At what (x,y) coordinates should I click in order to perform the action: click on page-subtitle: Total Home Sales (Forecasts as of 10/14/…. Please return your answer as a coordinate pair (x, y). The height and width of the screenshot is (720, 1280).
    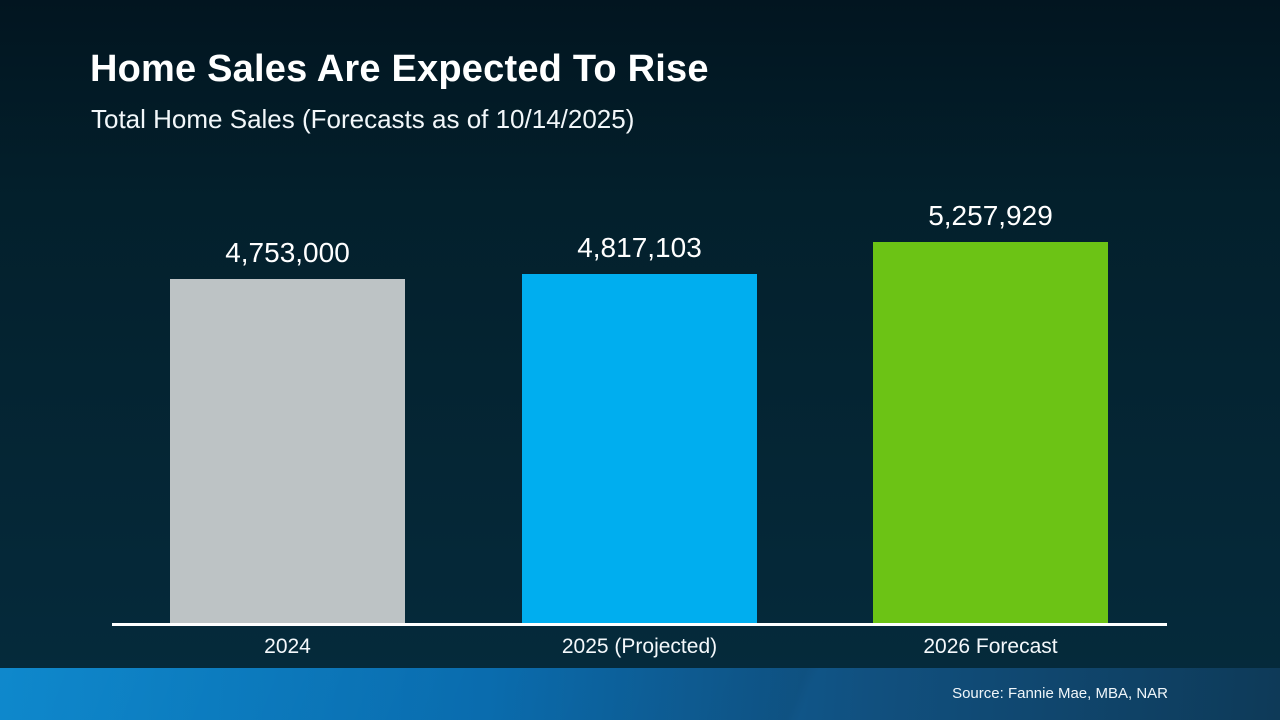
    Looking at the image, I should click on (363, 119).